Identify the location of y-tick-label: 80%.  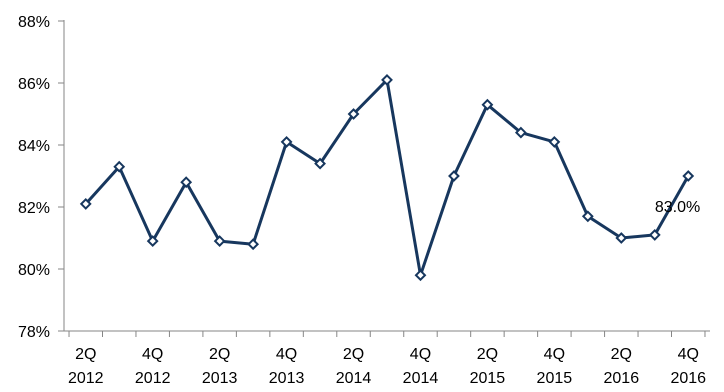
(34, 270).